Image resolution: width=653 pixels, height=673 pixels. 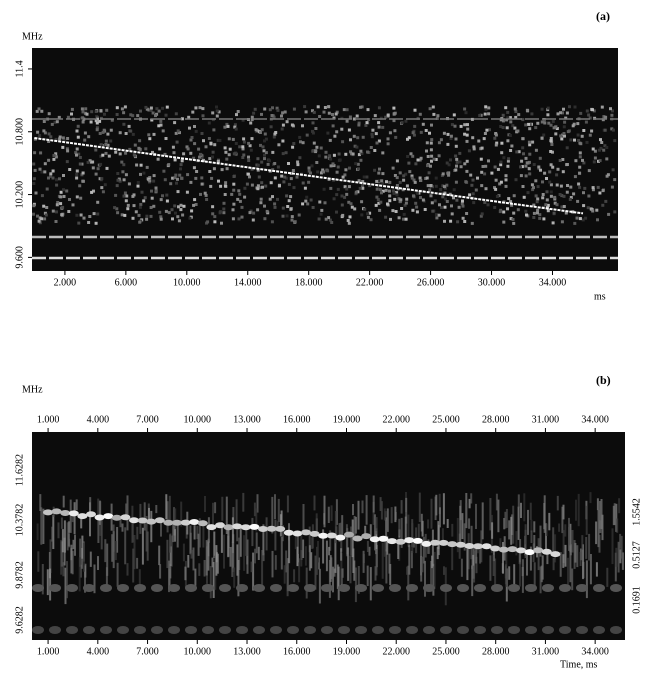 What do you see at coordinates (19, 257) in the screenshot?
I see `y-tick-label: 9.600` at bounding box center [19, 257].